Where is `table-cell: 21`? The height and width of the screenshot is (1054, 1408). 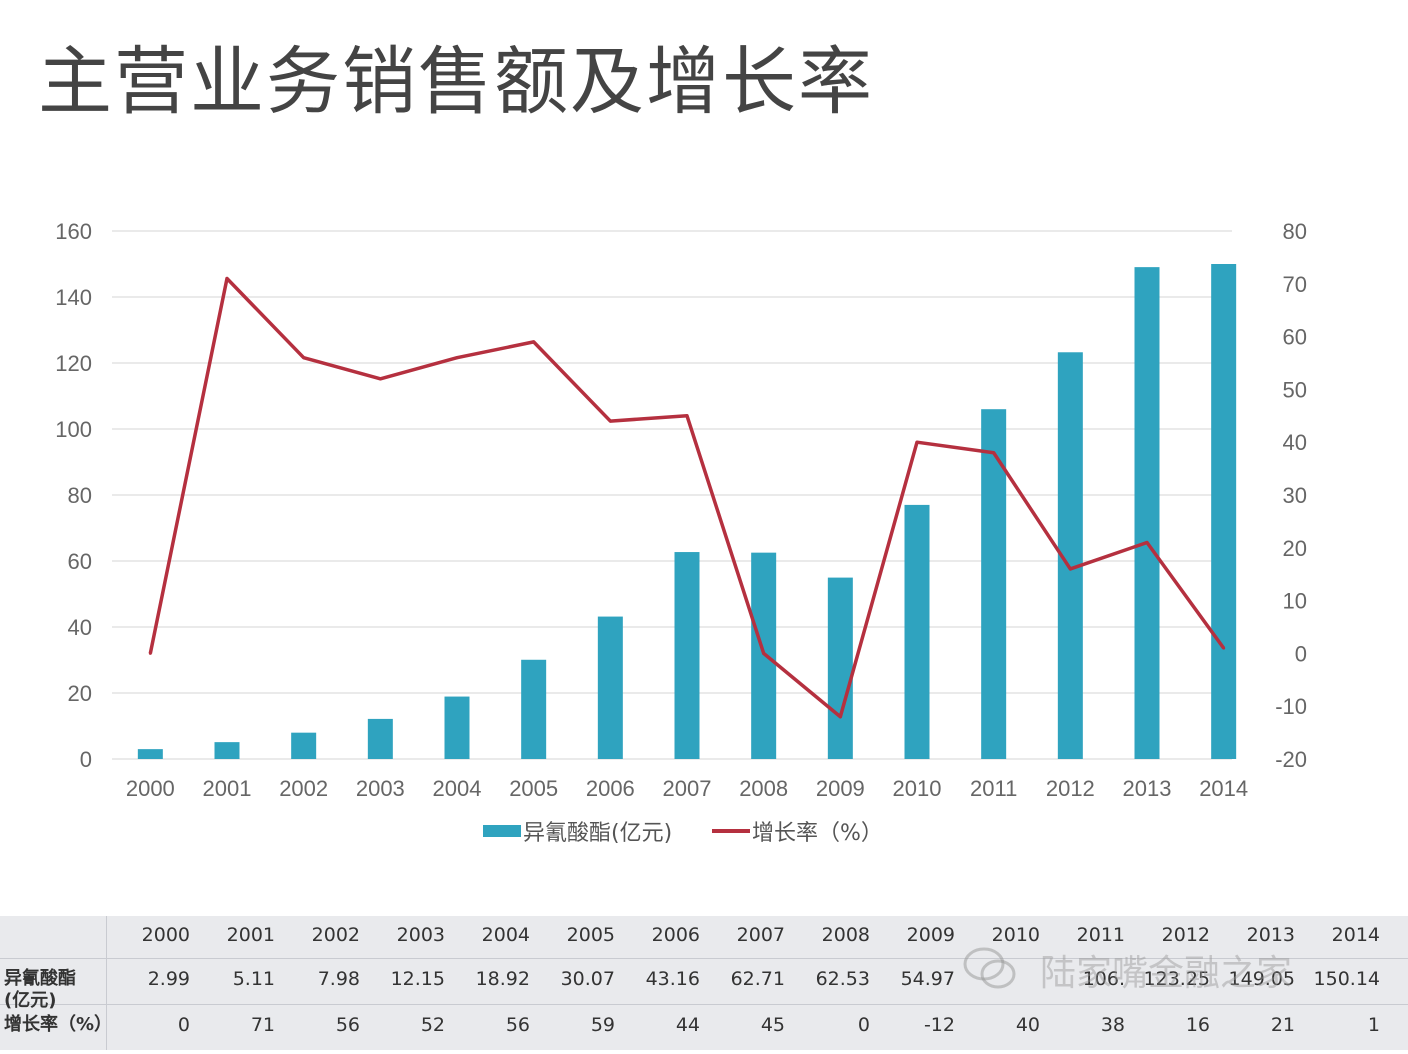 table-cell: 21 is located at coordinates (1282, 1025).